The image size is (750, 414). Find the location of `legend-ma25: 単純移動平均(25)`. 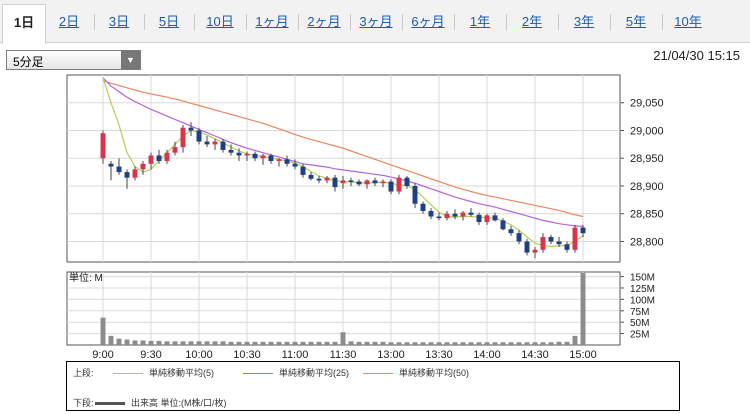

legend-ma25: 単純移動平均(25) is located at coordinates (296, 372).